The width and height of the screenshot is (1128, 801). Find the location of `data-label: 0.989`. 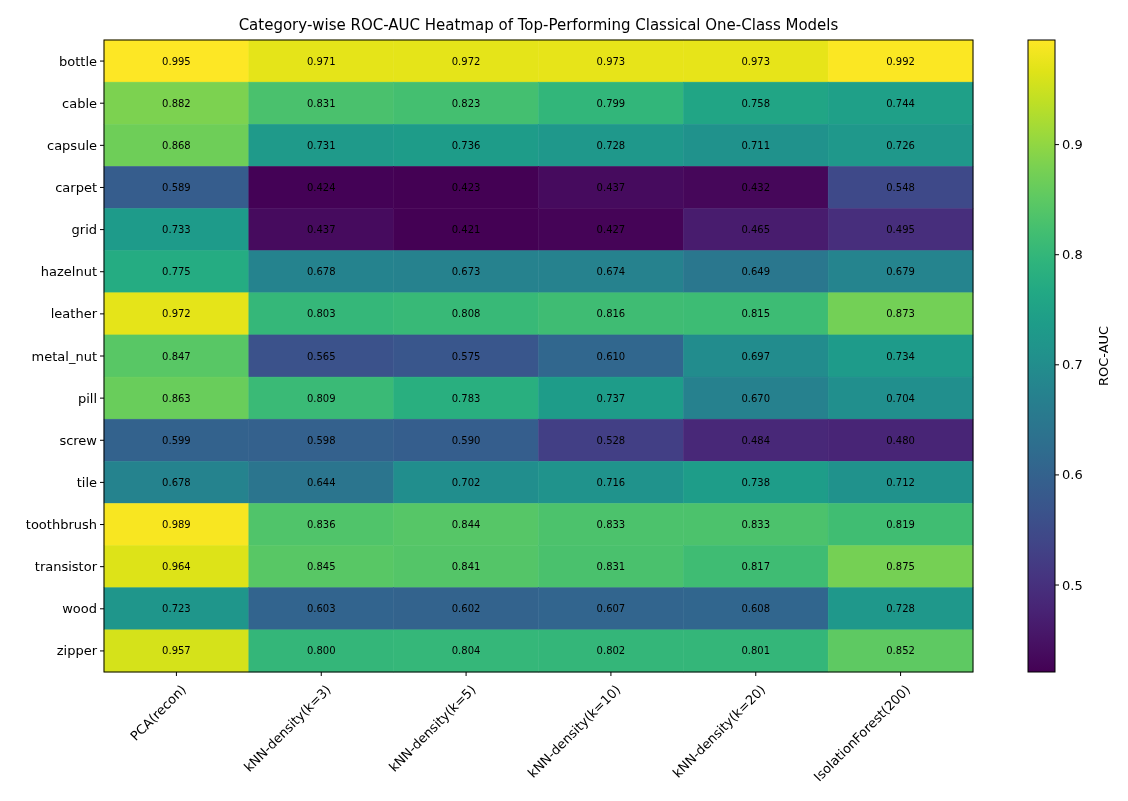

data-label: 0.989 is located at coordinates (176, 525).